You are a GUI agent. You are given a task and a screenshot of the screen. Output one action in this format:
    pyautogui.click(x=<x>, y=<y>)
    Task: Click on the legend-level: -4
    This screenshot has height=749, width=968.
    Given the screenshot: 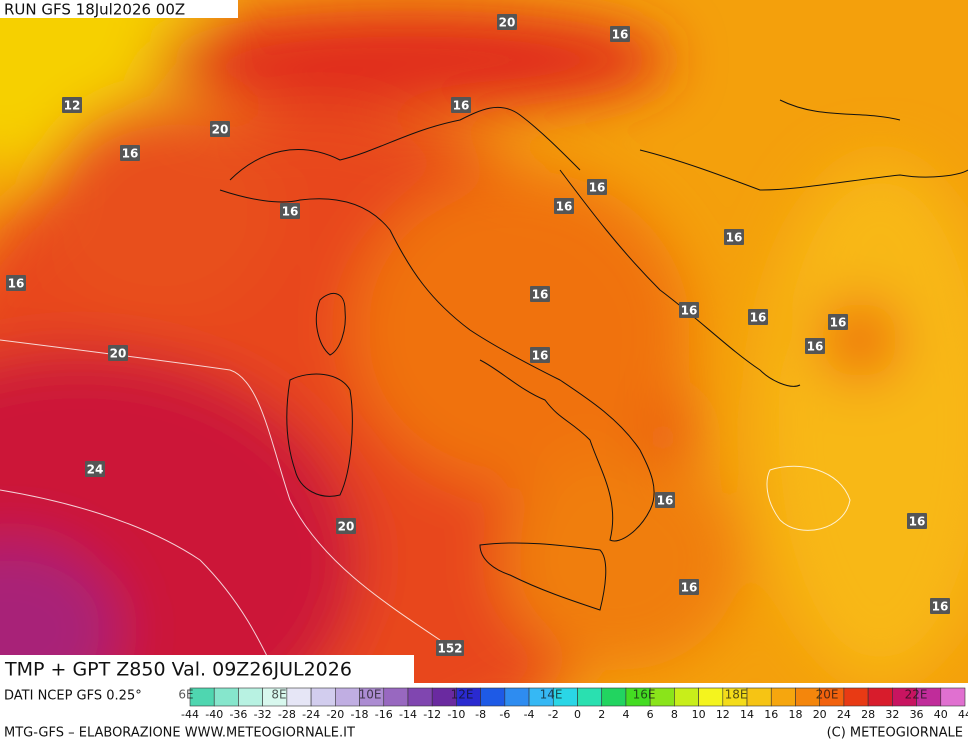 What is the action you would take?
    pyautogui.click(x=529, y=714)
    